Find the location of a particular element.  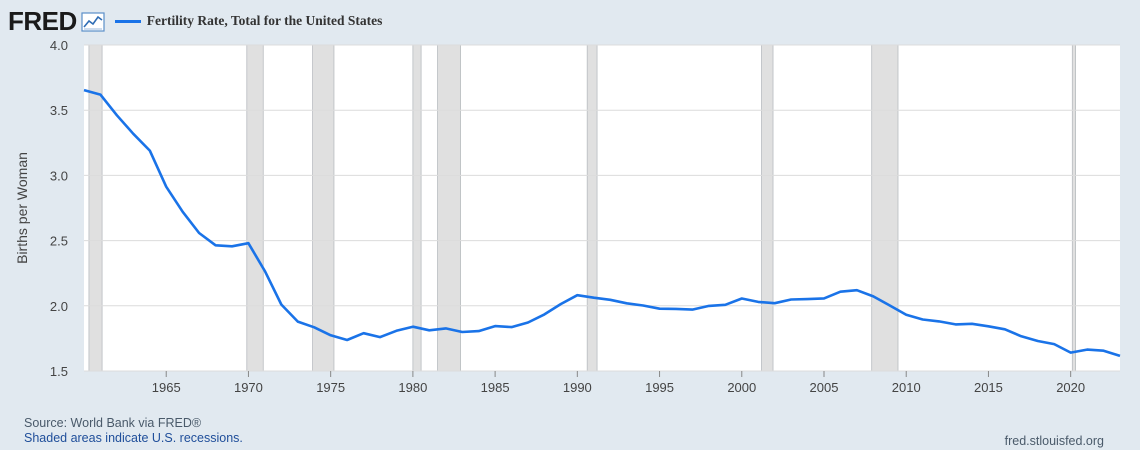

x-tick-label: 2020 is located at coordinates (1070, 387).